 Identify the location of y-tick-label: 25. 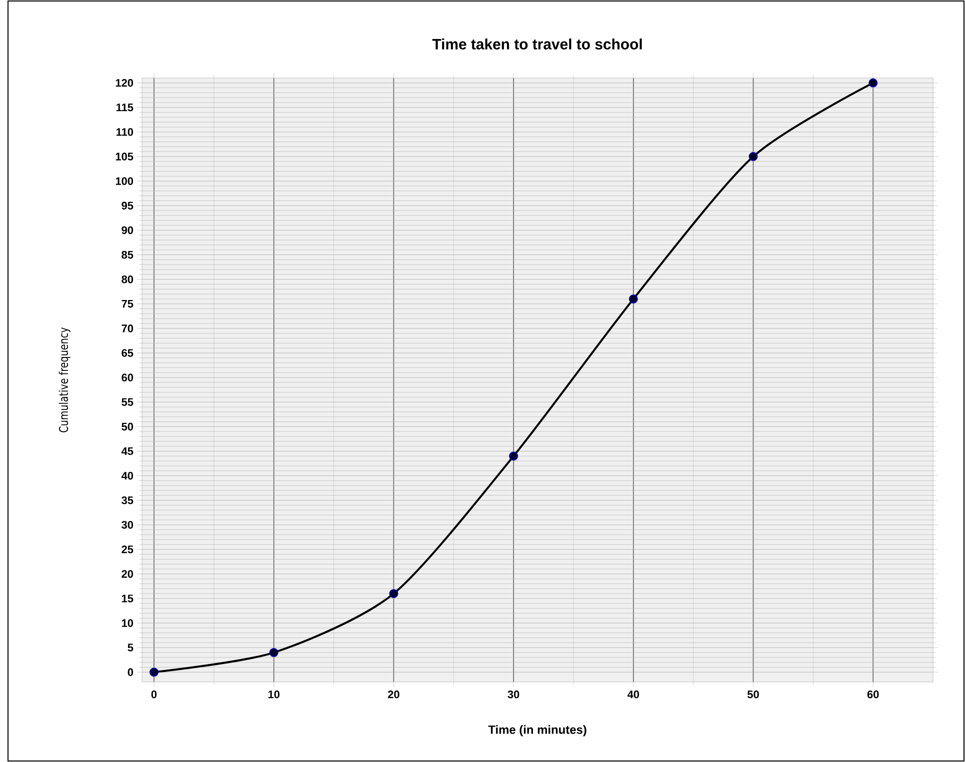
(128, 550).